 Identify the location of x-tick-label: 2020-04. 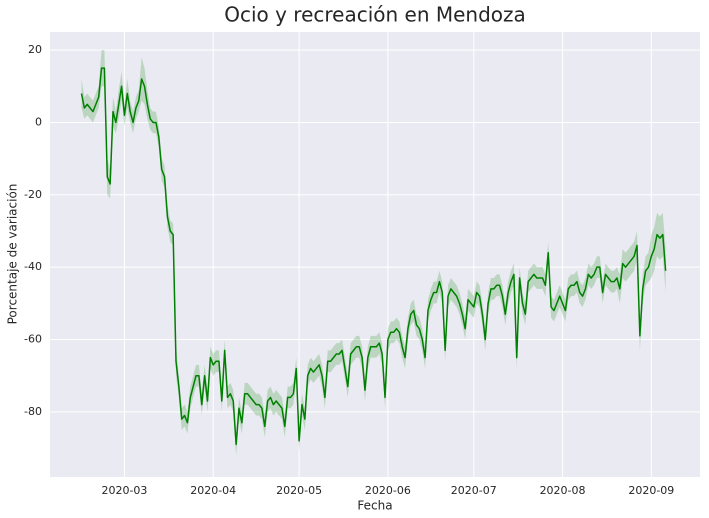
(213, 490).